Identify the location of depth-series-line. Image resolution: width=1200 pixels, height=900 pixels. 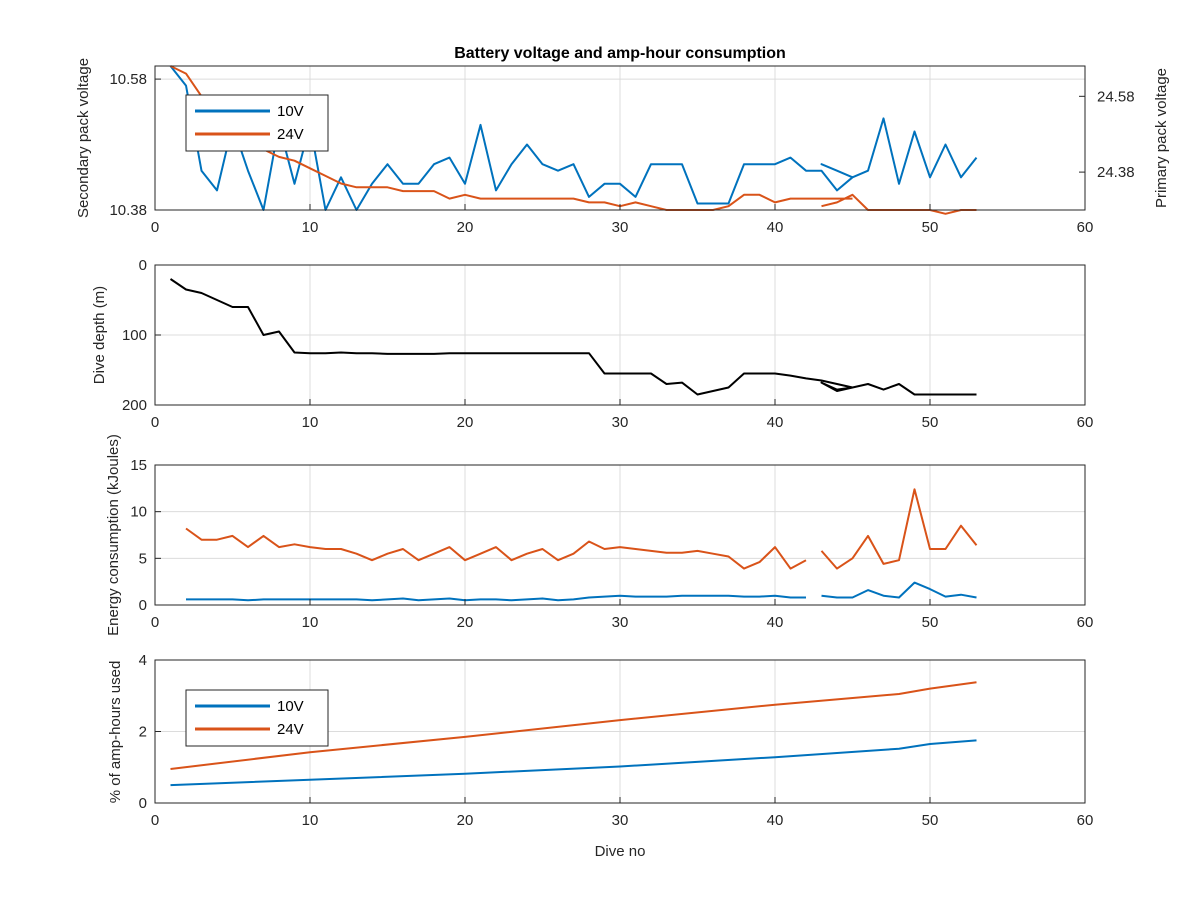
(573, 337).